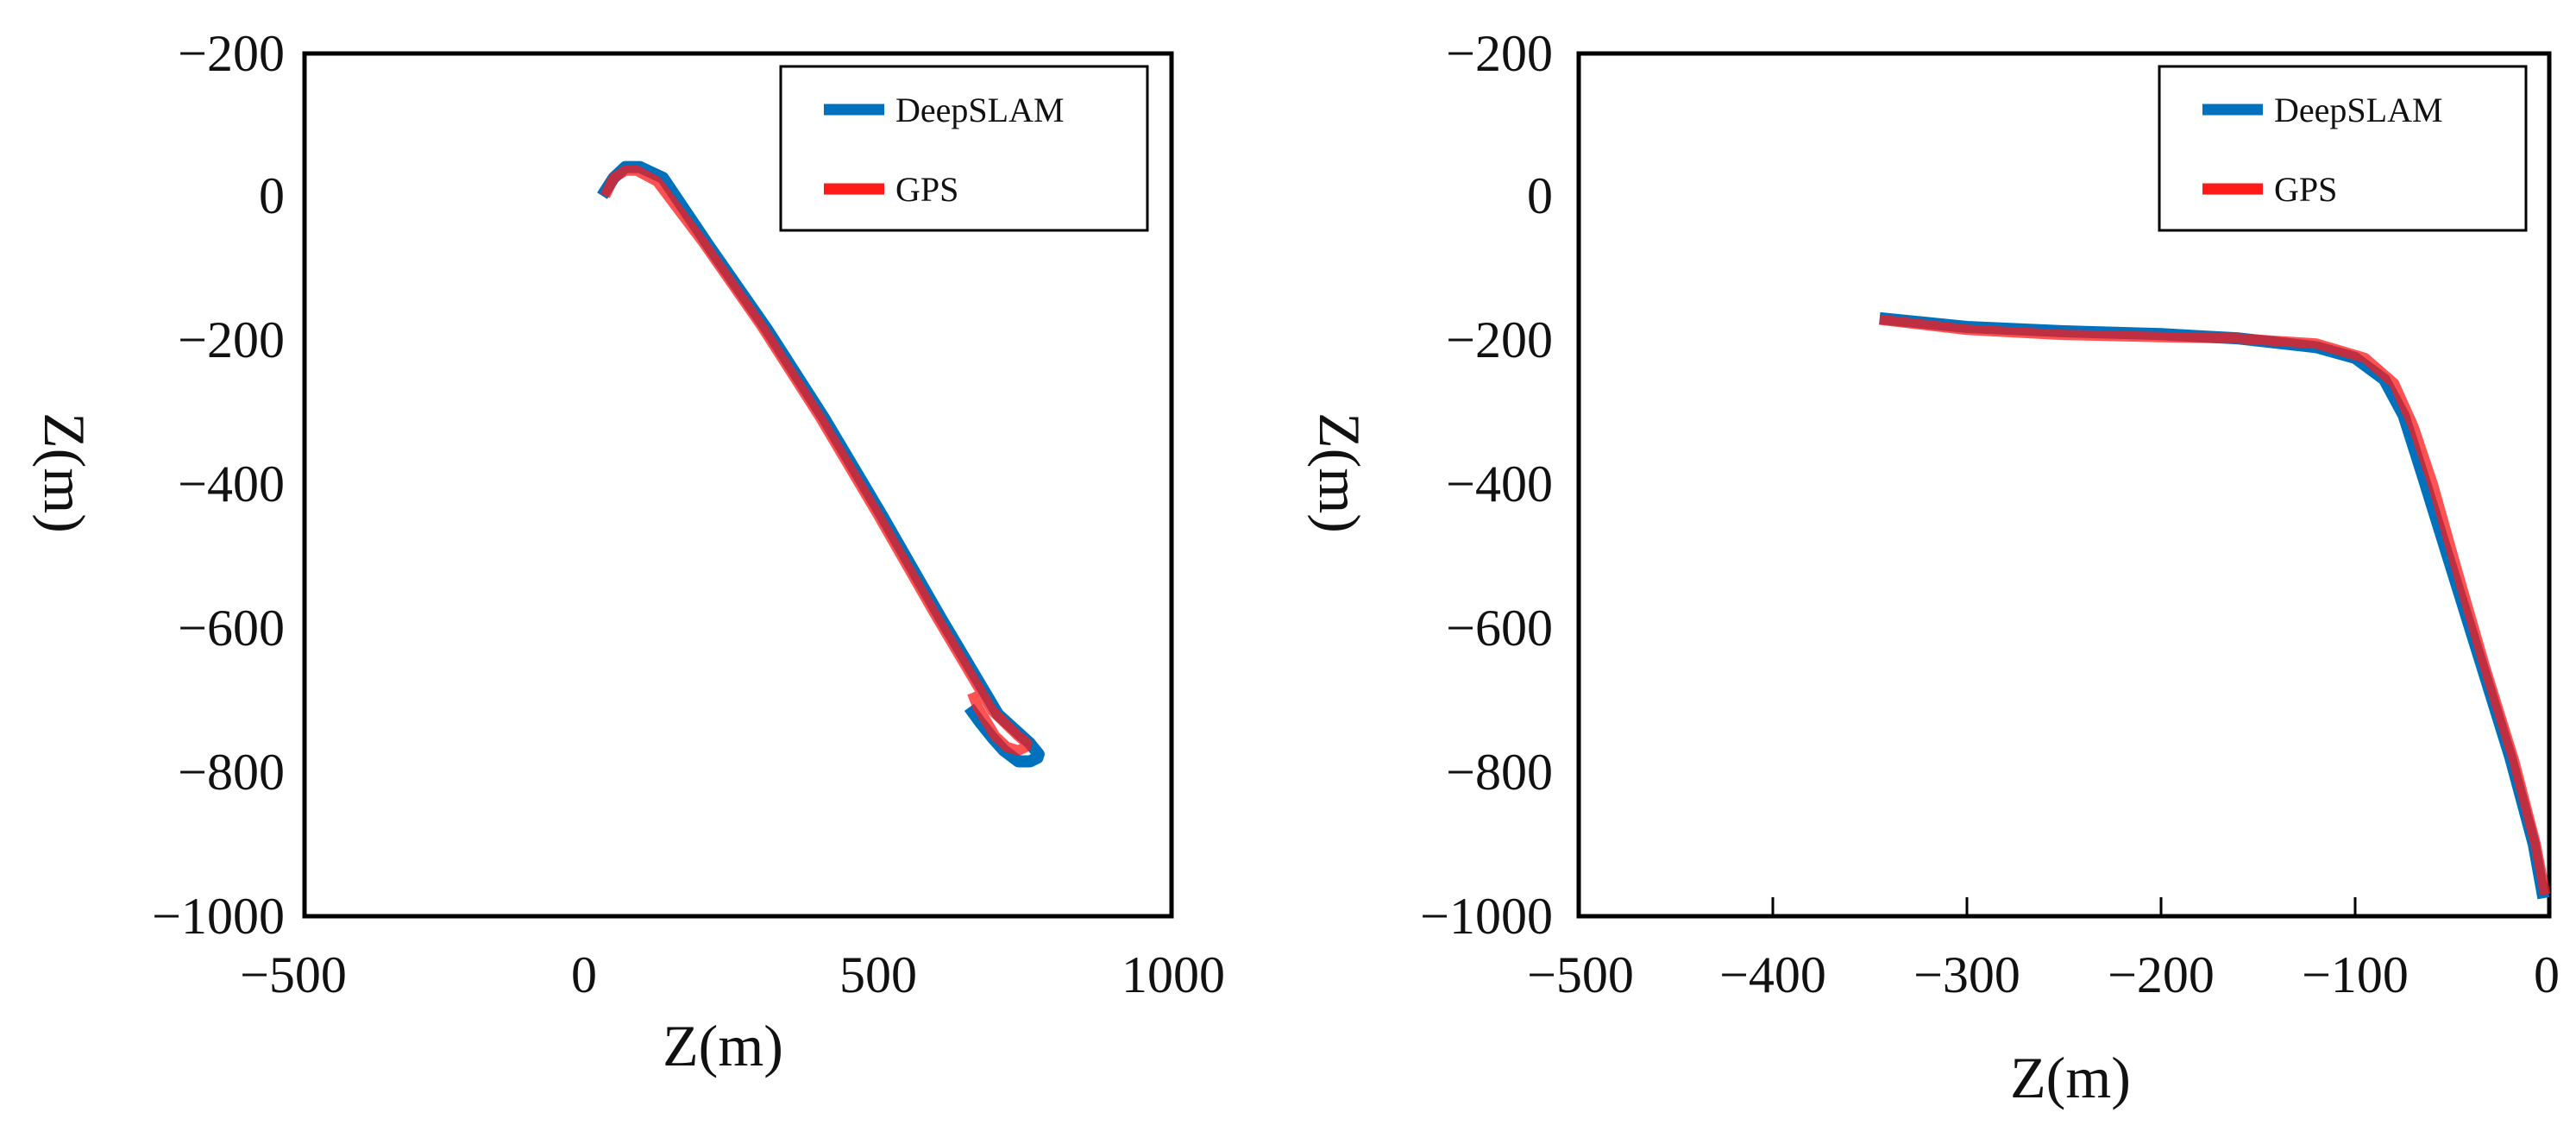 The image size is (2576, 1125). What do you see at coordinates (1173, 974) in the screenshot?
I see `left-x-tick-label: 1000` at bounding box center [1173, 974].